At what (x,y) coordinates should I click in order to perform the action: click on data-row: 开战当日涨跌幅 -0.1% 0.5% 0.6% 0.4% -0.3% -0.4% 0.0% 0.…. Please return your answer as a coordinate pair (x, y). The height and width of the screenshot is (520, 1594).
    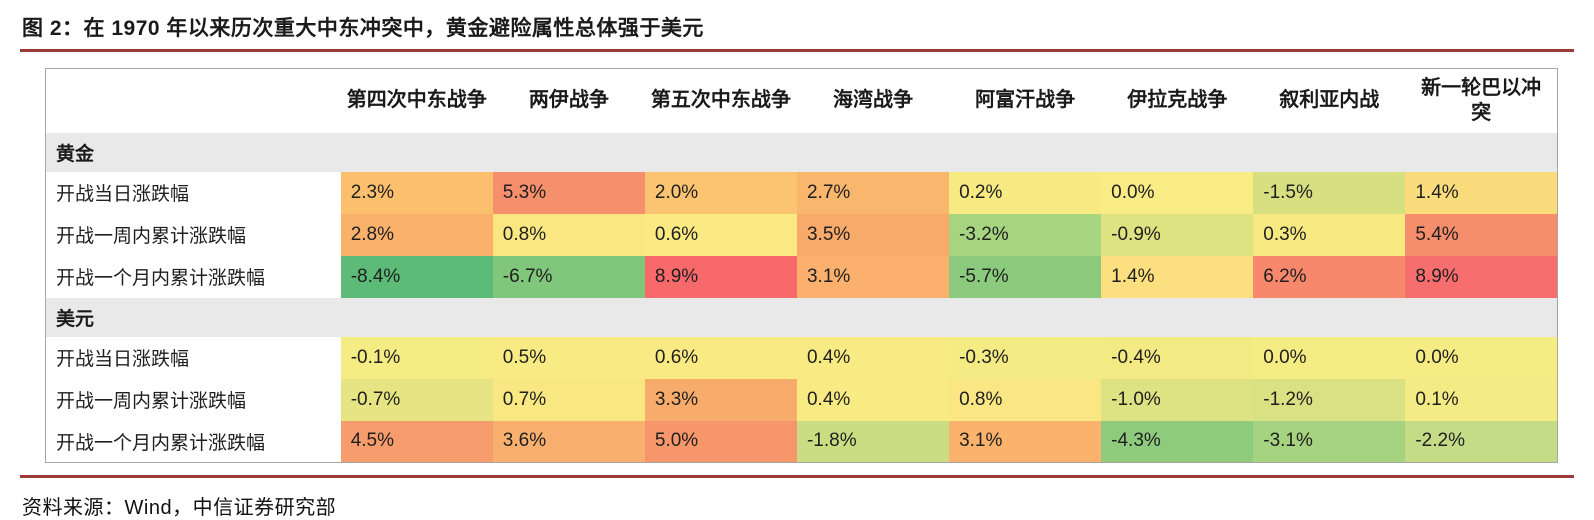
    Looking at the image, I should click on (801, 357).